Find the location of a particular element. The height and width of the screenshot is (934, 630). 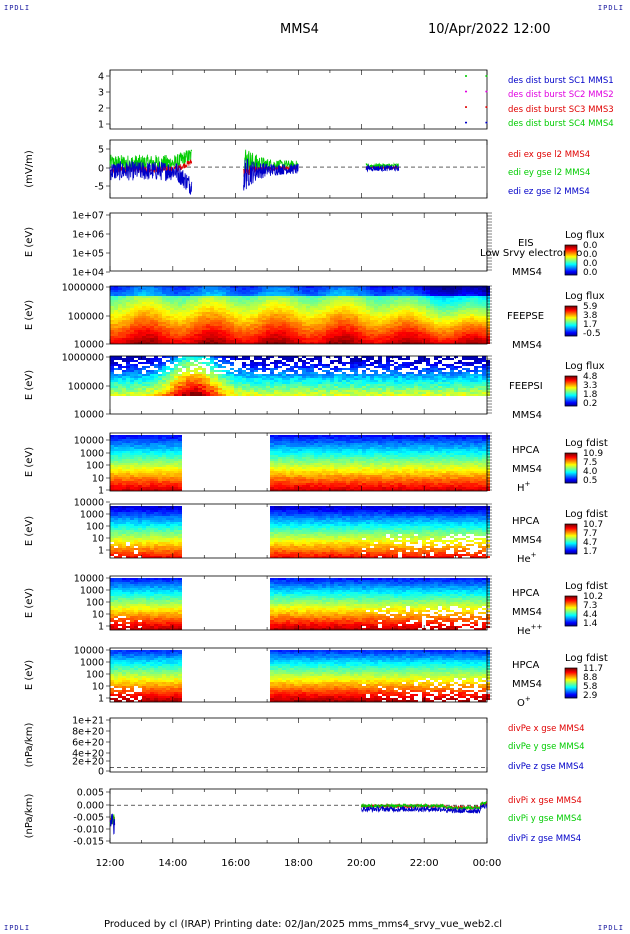

eis-ytick-label: 1e+05 is located at coordinates (88, 254).